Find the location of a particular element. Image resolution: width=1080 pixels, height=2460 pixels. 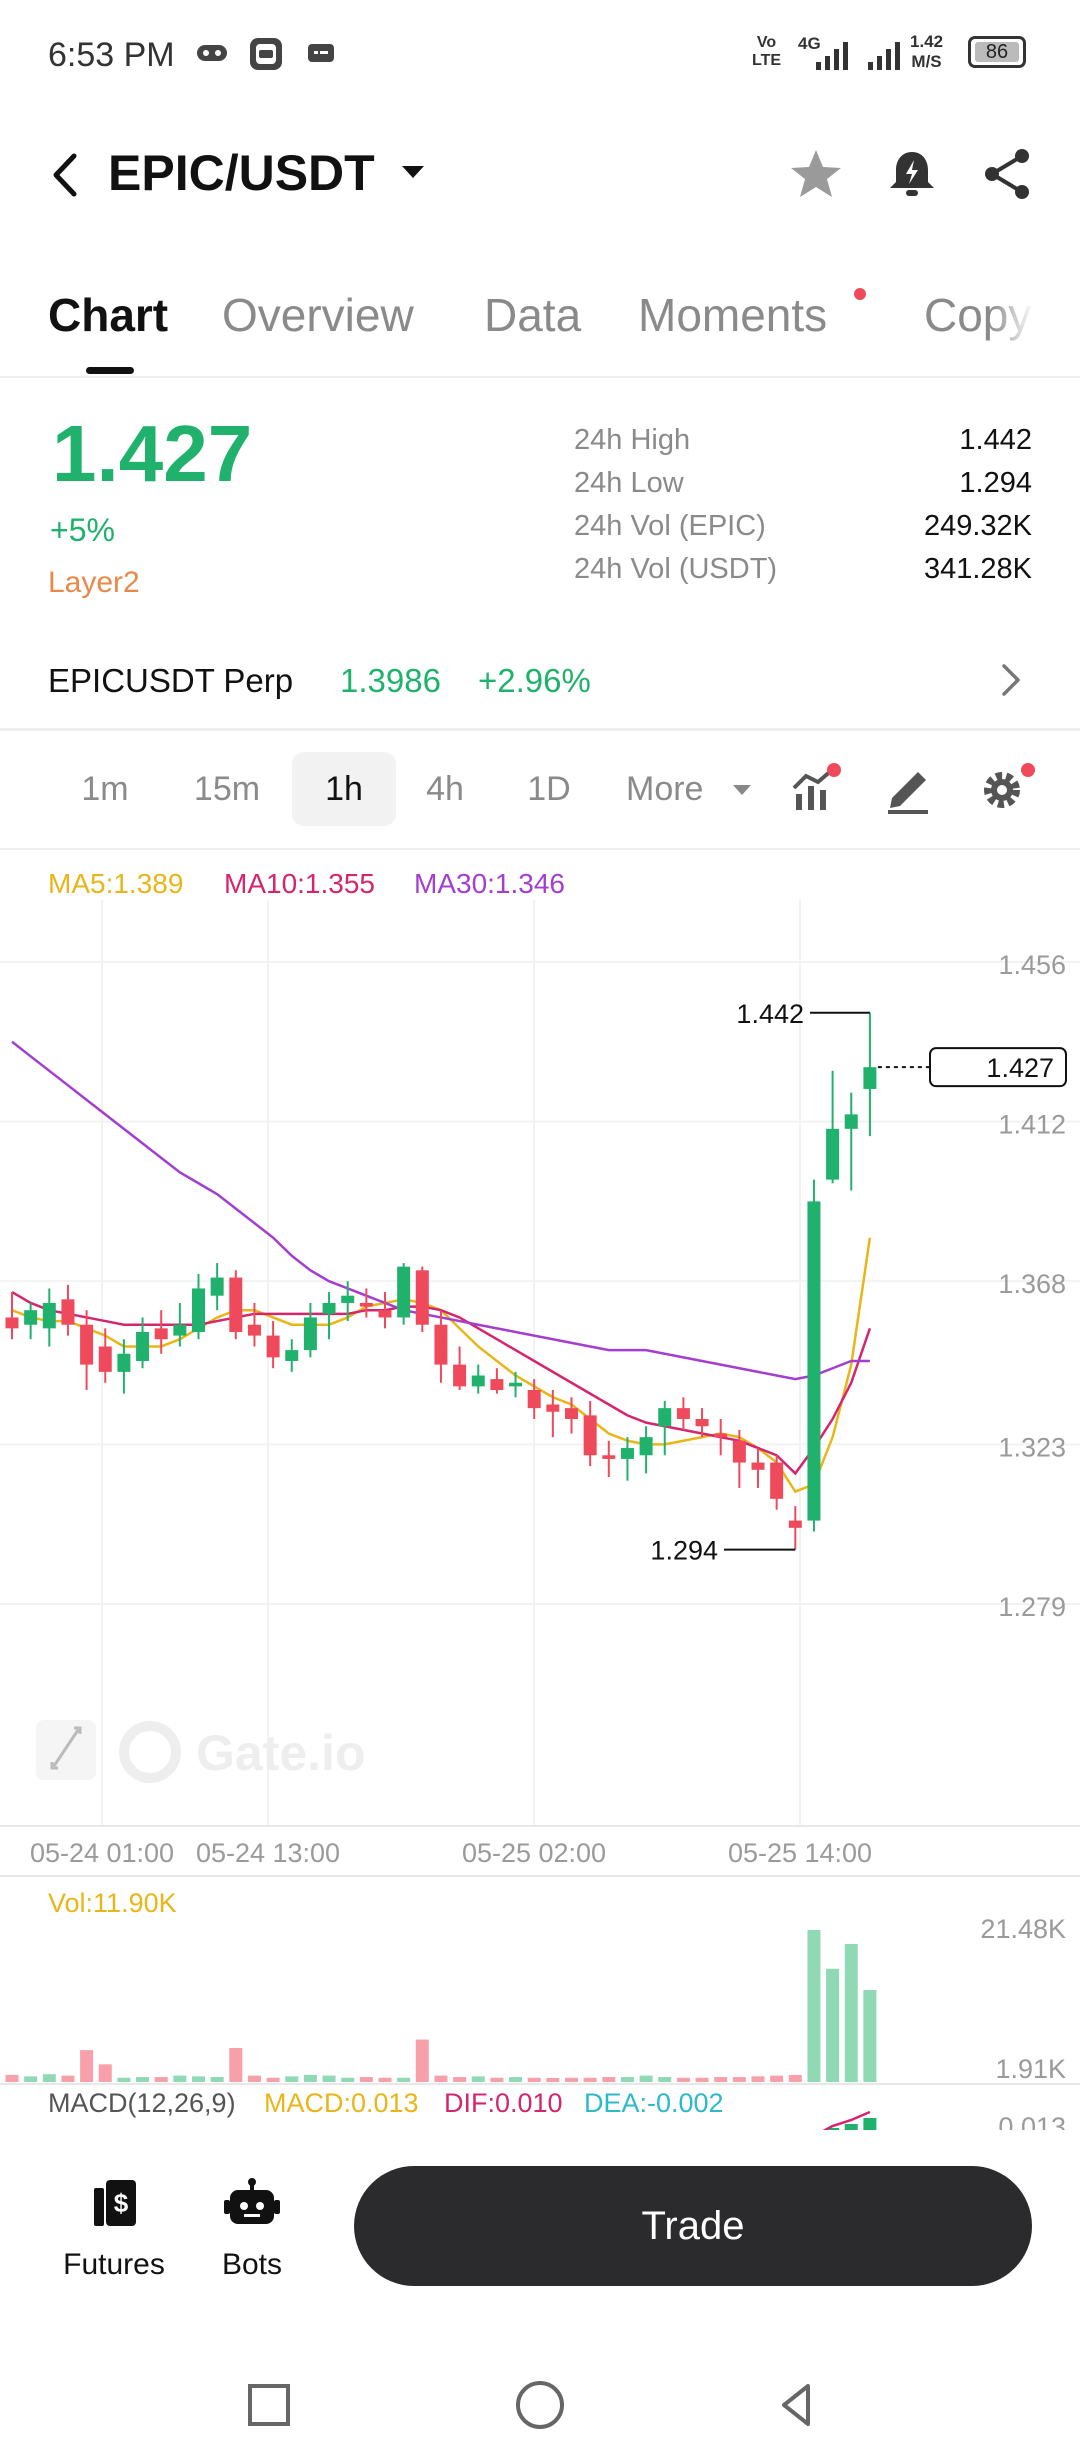

share-icon is located at coordinates (1008, 174).